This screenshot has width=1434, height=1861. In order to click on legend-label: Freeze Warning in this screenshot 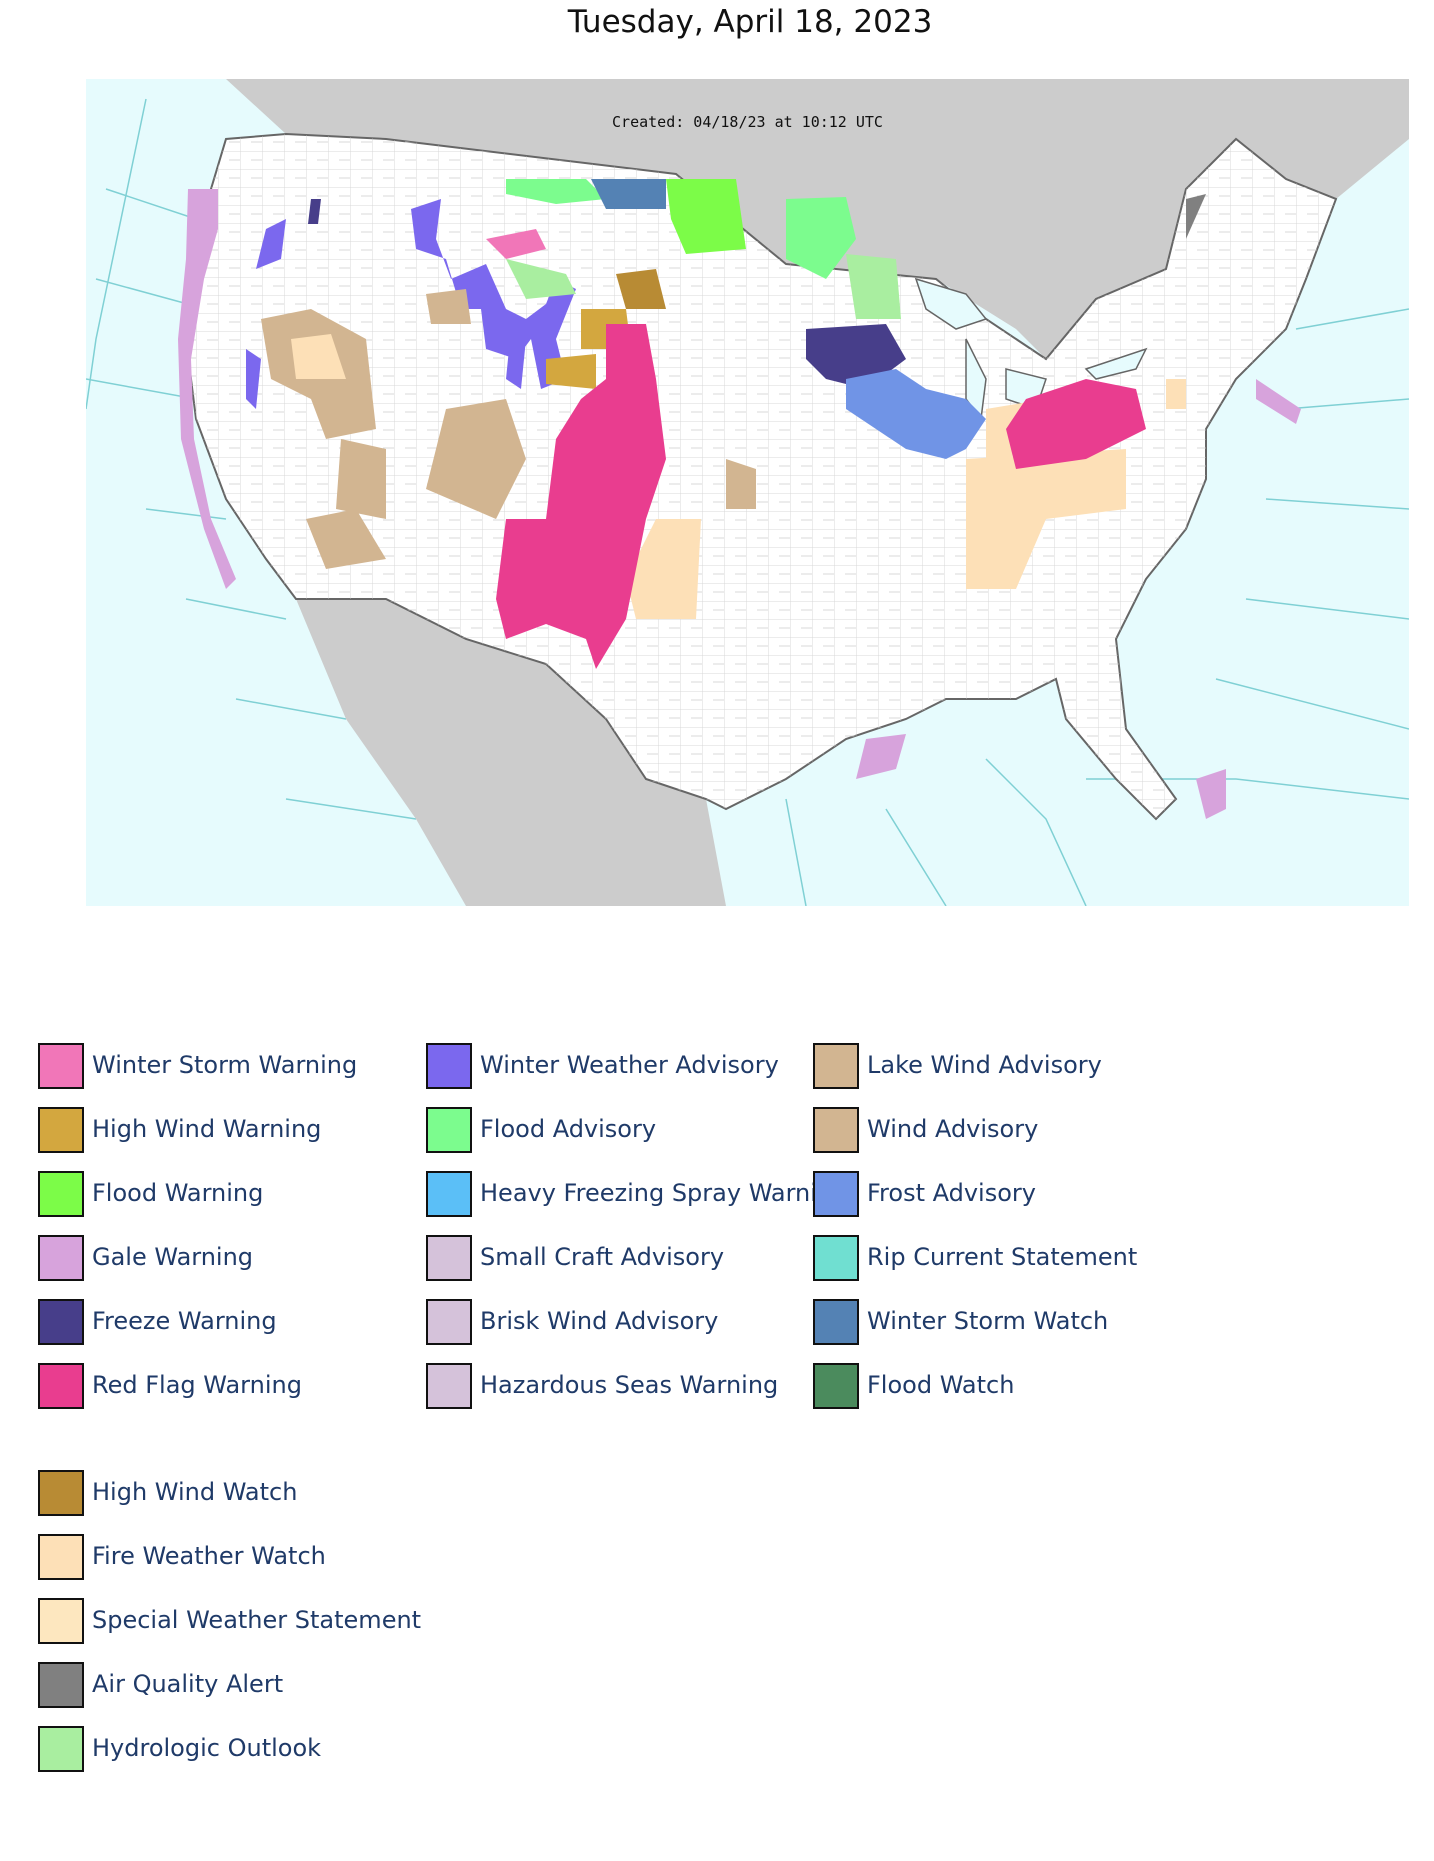, I will do `click(184, 1321)`.